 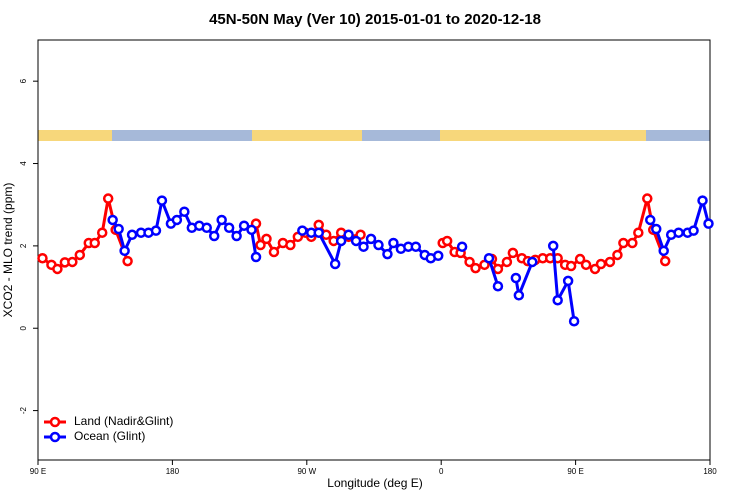 What do you see at coordinates (23, 163) in the screenshot?
I see `y-tick-label: 4` at bounding box center [23, 163].